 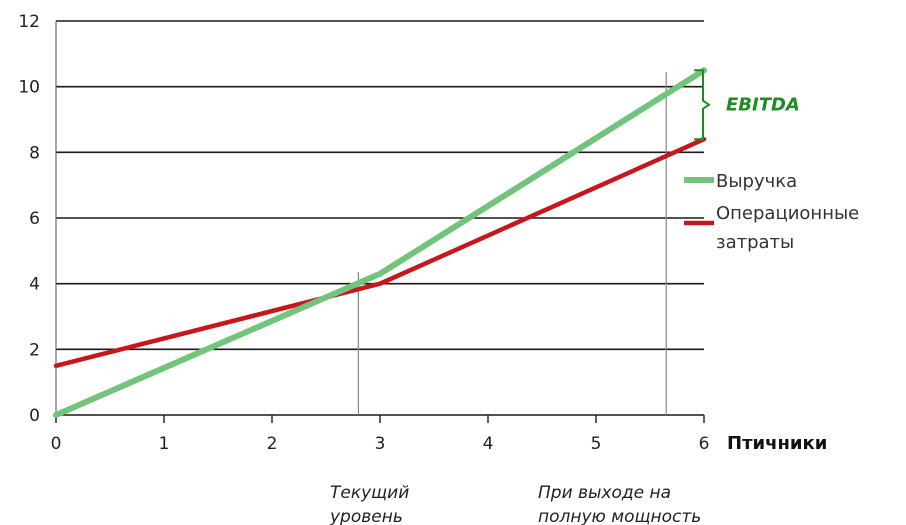 What do you see at coordinates (29, 88) in the screenshot?
I see `y-tick-label: 10` at bounding box center [29, 88].